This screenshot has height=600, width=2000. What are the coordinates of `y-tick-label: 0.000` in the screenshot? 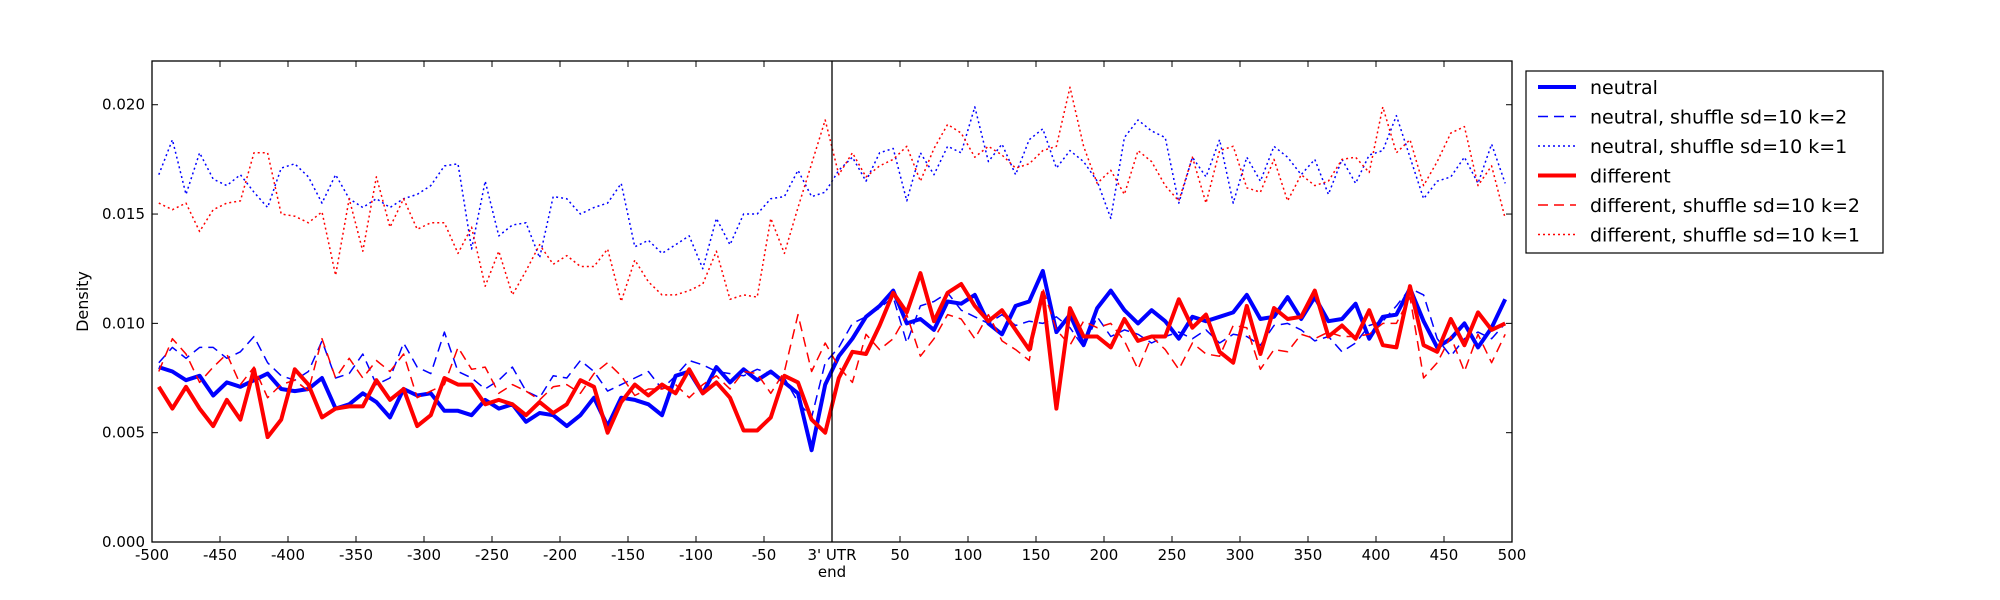 It's located at (123, 542).